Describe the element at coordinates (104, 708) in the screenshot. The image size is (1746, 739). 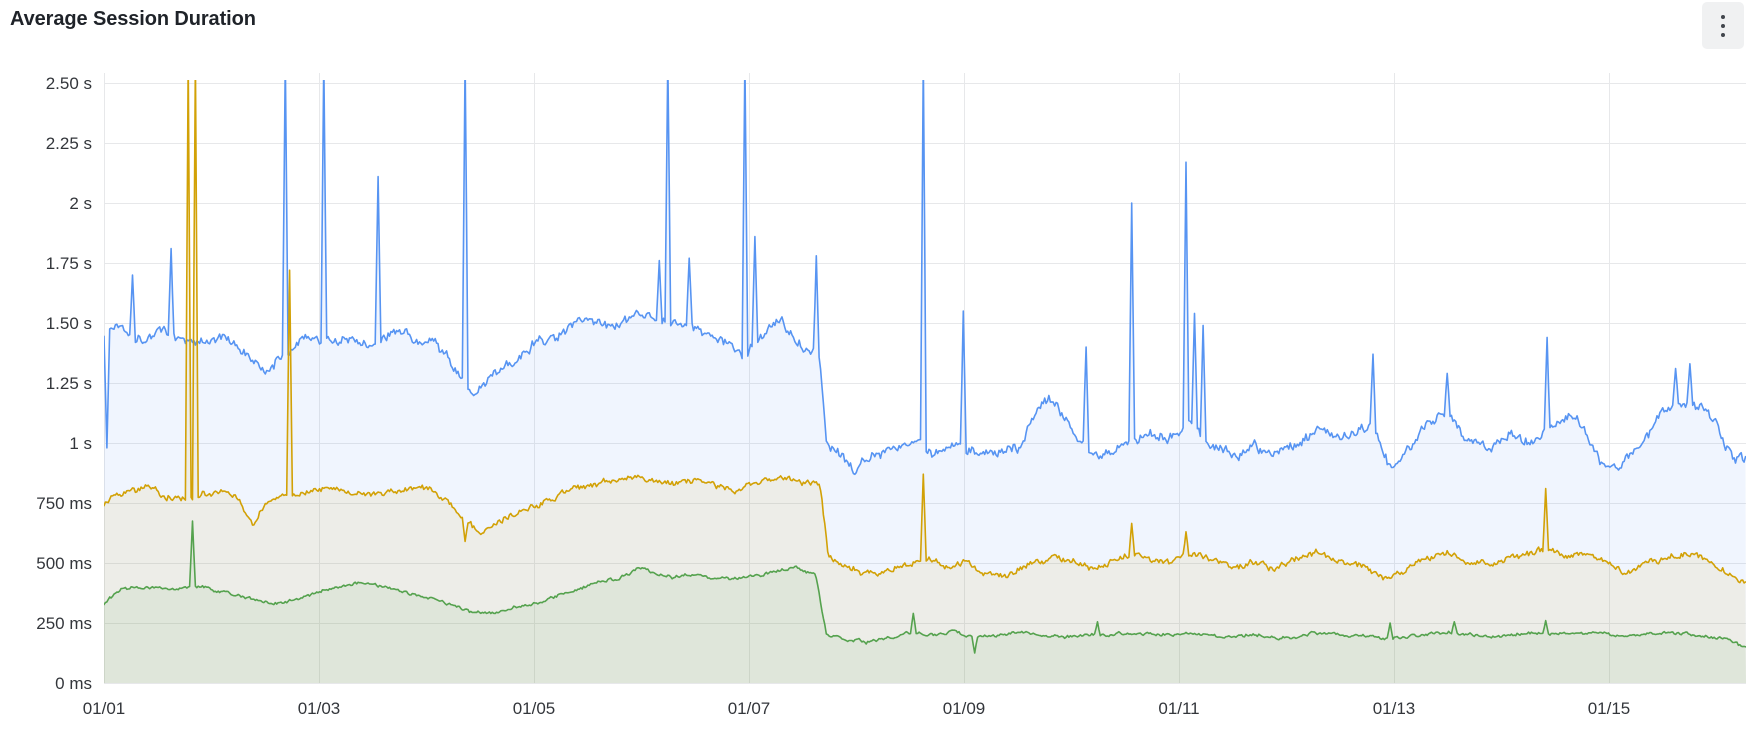
I see `x-tick-label: 01/01` at that location.